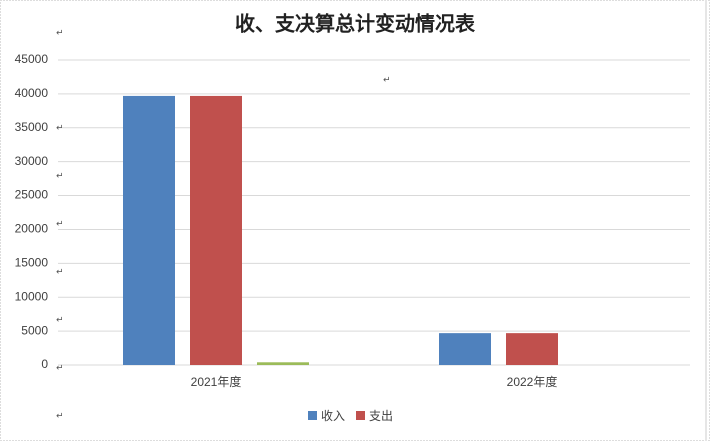 This screenshot has height=441, width=710. Describe the element at coordinates (32, 161) in the screenshot. I see `y-tick-label: 30000` at that location.